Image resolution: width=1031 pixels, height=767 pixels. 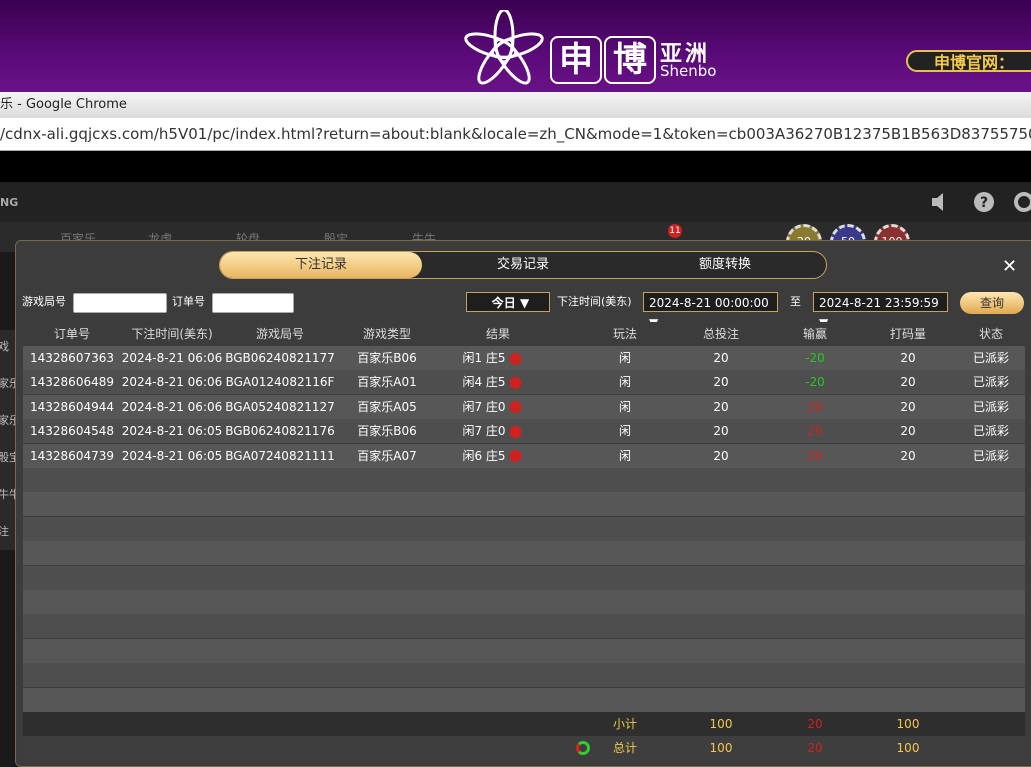 What do you see at coordinates (387, 382) in the screenshot?
I see `table-cell: 百家乐A01` at bounding box center [387, 382].